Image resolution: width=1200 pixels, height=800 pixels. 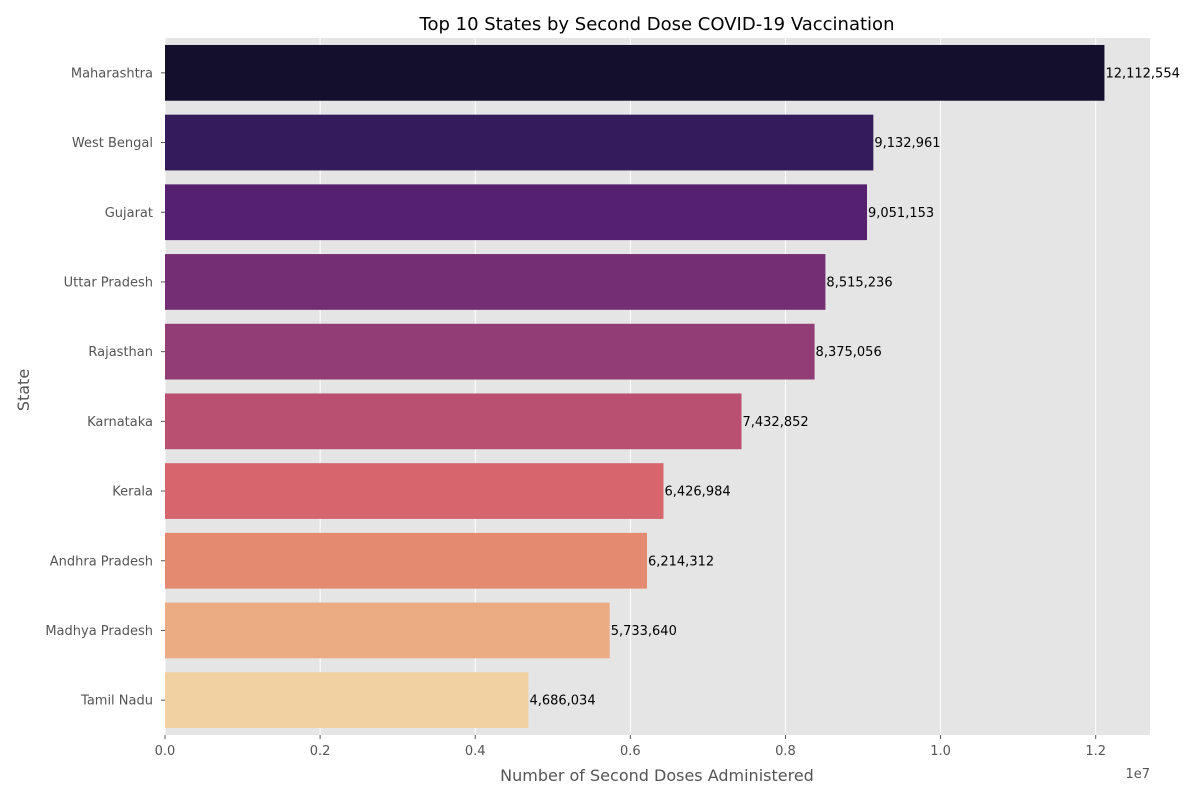 I want to click on x-tick-label: 0.4, so click(x=475, y=751).